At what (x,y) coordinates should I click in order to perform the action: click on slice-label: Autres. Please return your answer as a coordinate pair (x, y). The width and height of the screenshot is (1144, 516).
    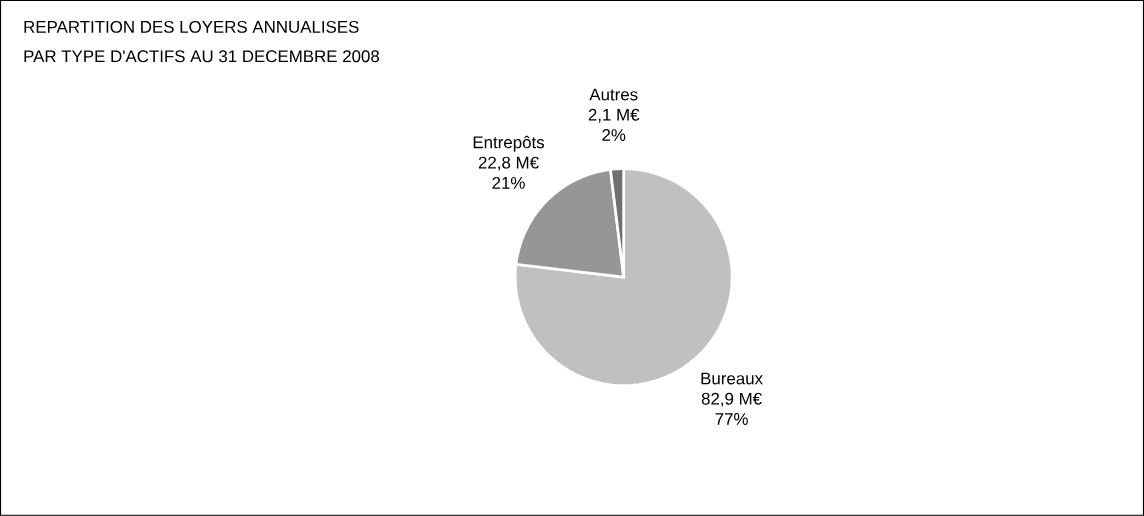
    Looking at the image, I should click on (613, 94).